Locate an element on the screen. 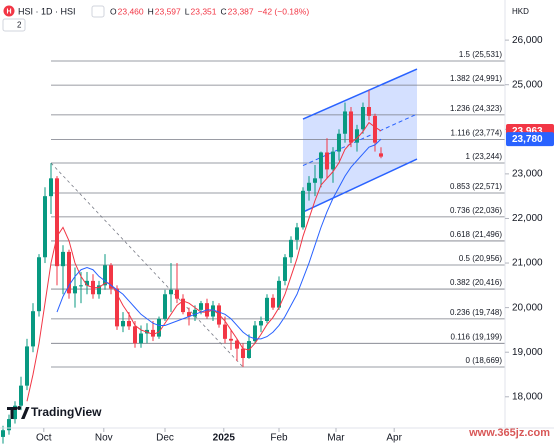  y-tick-label: 18,000 is located at coordinates (527, 396).